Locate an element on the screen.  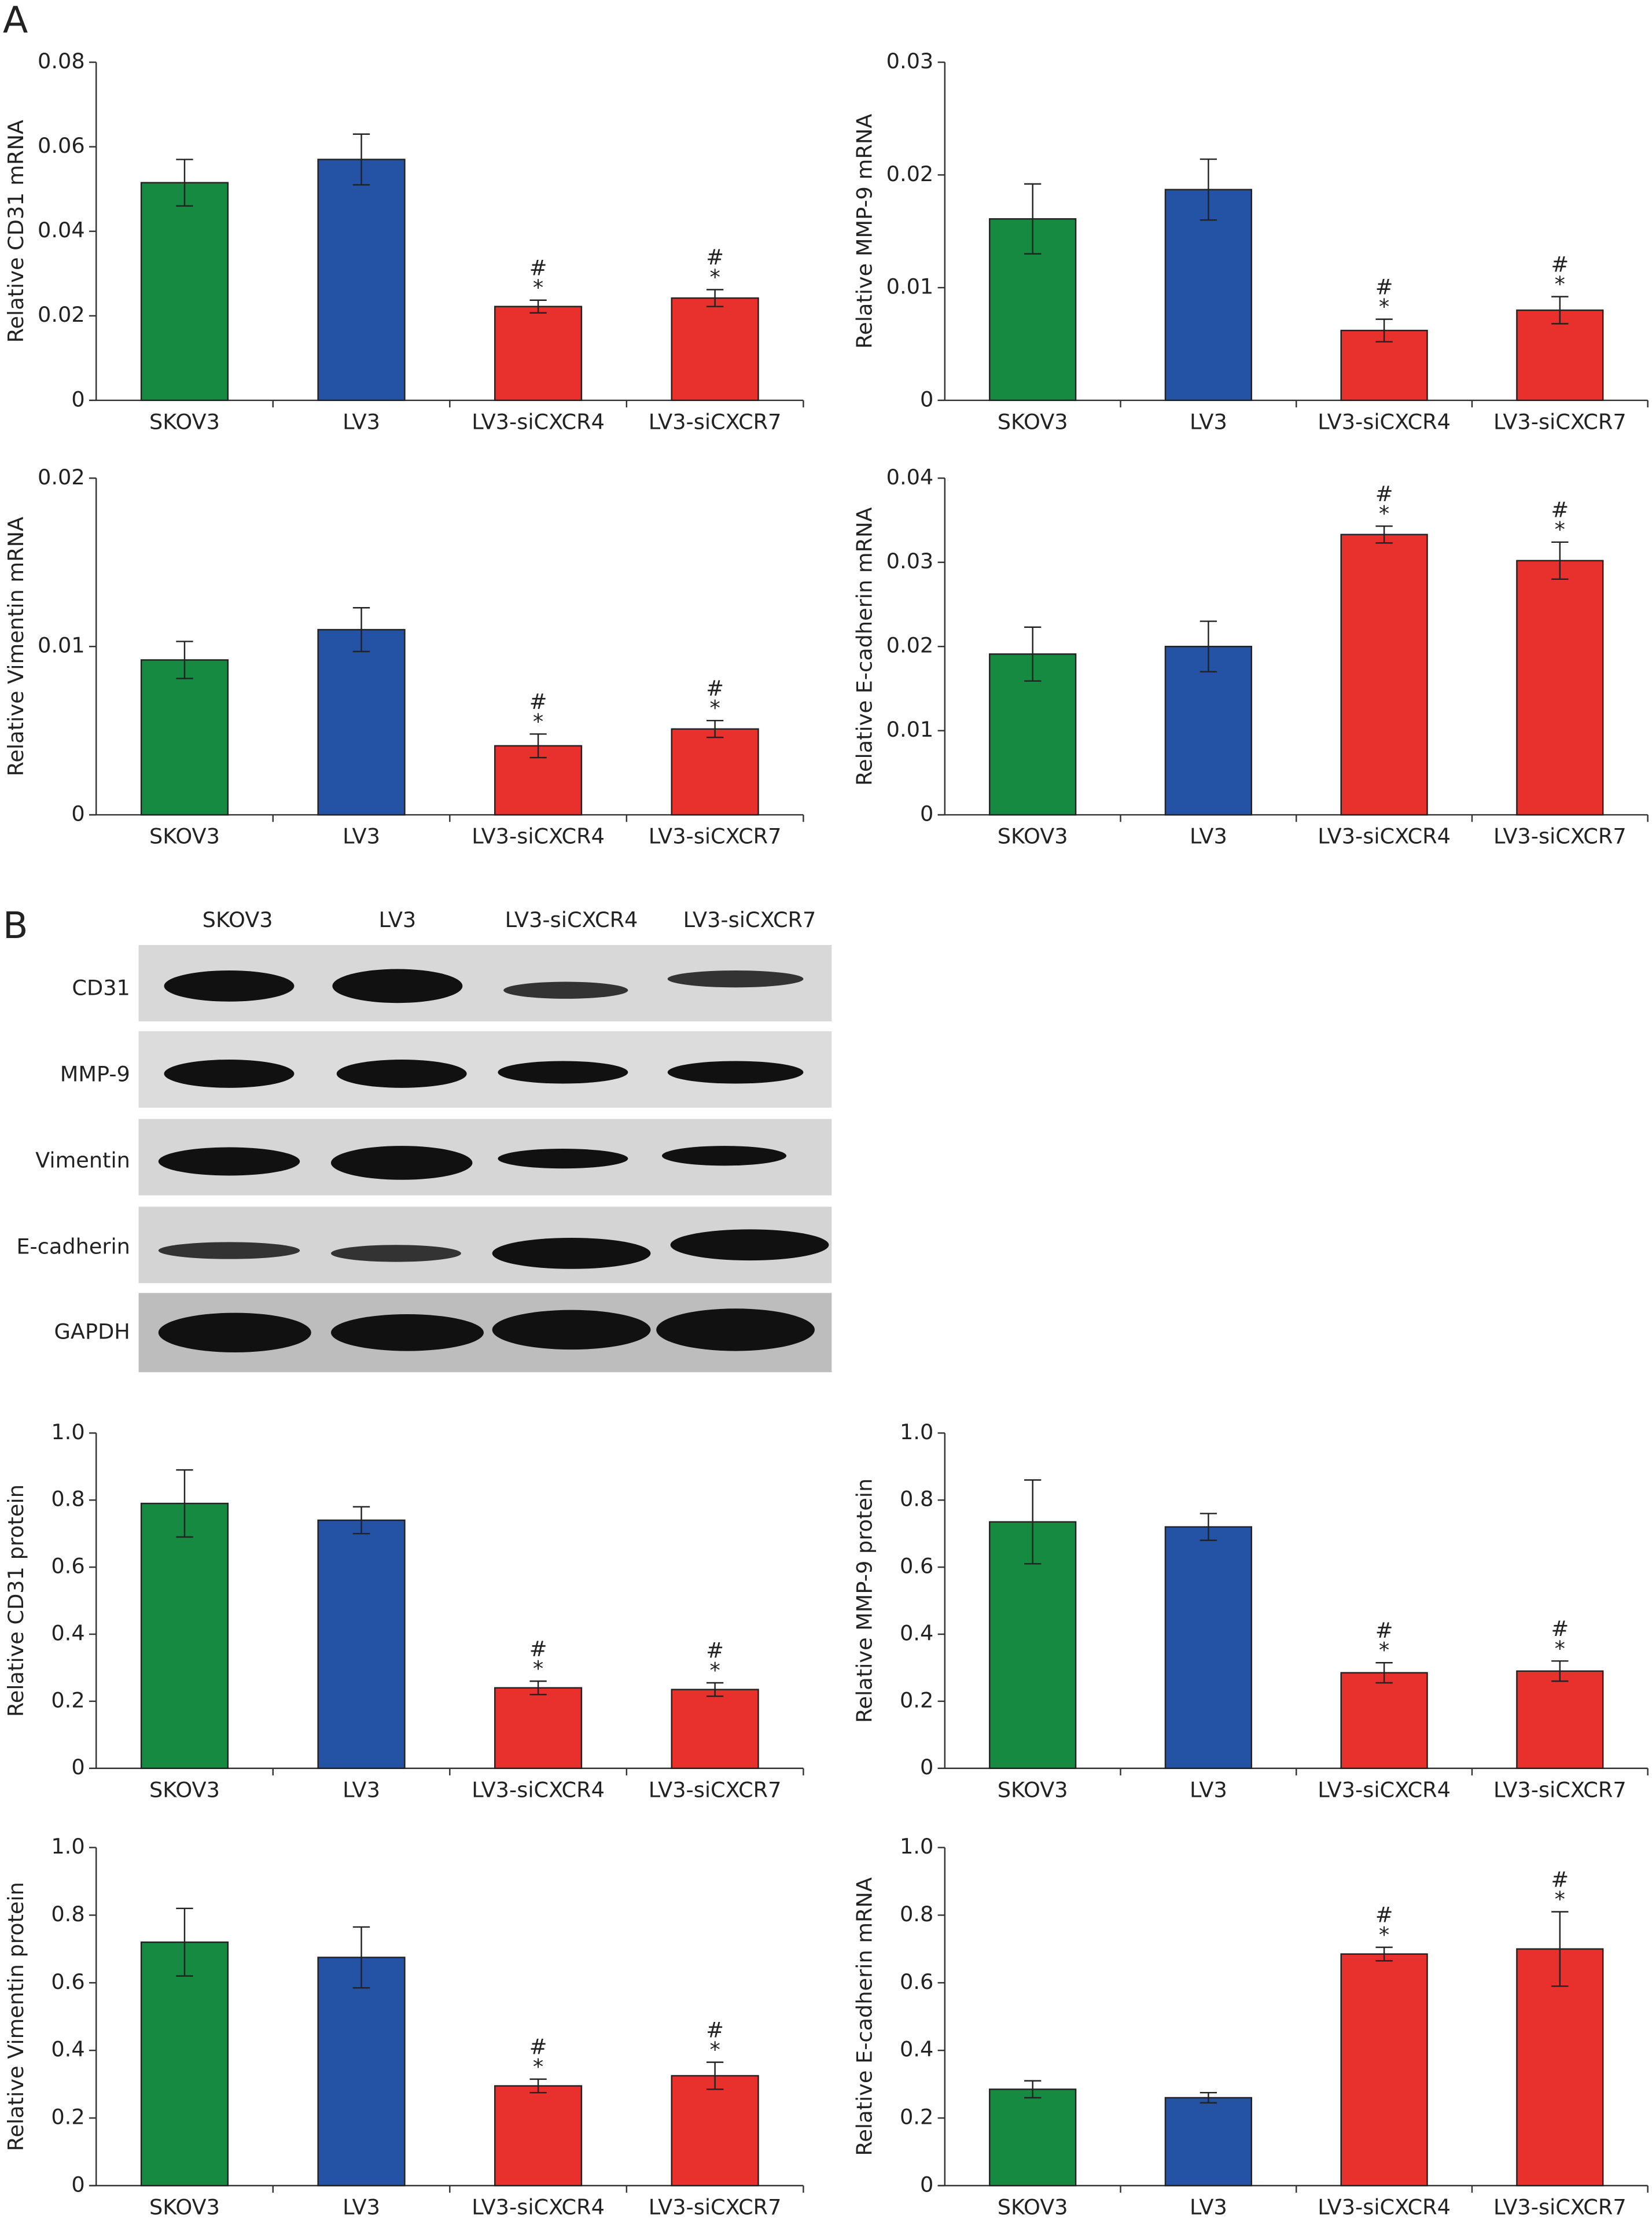
lane-label: SKOV3 is located at coordinates (238, 919).